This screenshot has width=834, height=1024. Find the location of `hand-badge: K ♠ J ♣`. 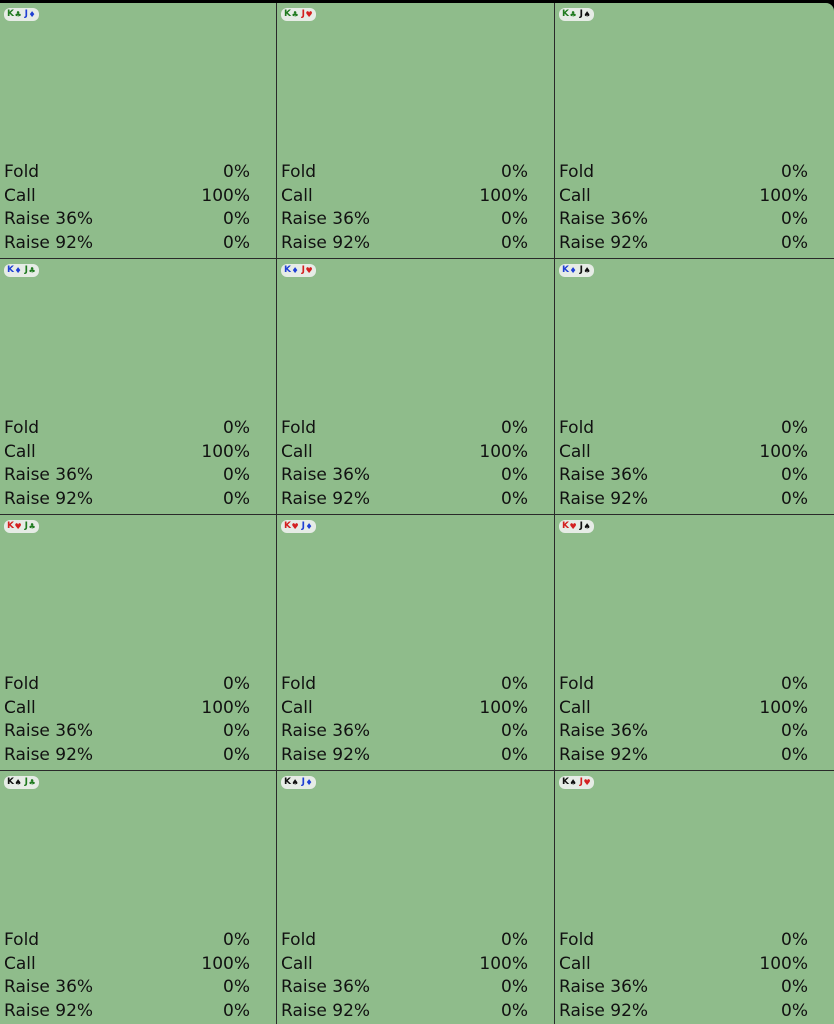

hand-badge: K ♠ J ♣ is located at coordinates (21, 782).